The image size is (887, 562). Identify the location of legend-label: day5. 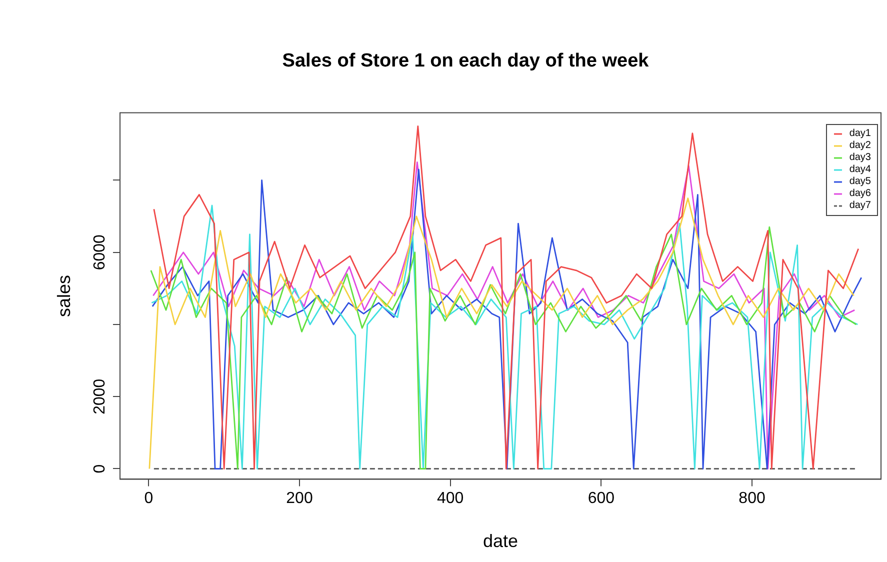
(860, 182).